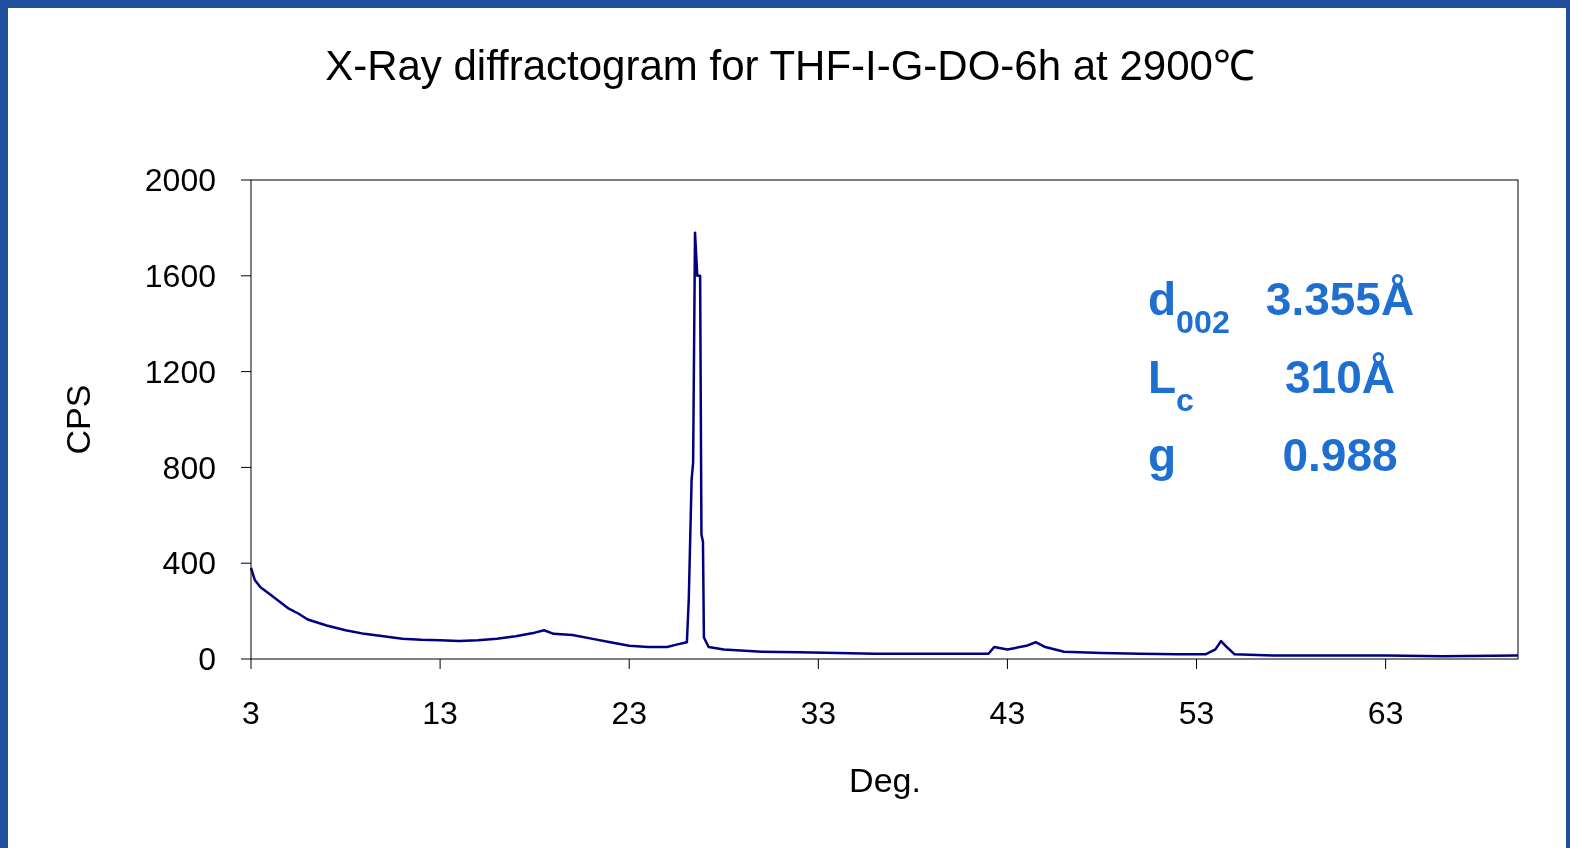  What do you see at coordinates (885, 780) in the screenshot?
I see `x-axis-title: Deg.` at bounding box center [885, 780].